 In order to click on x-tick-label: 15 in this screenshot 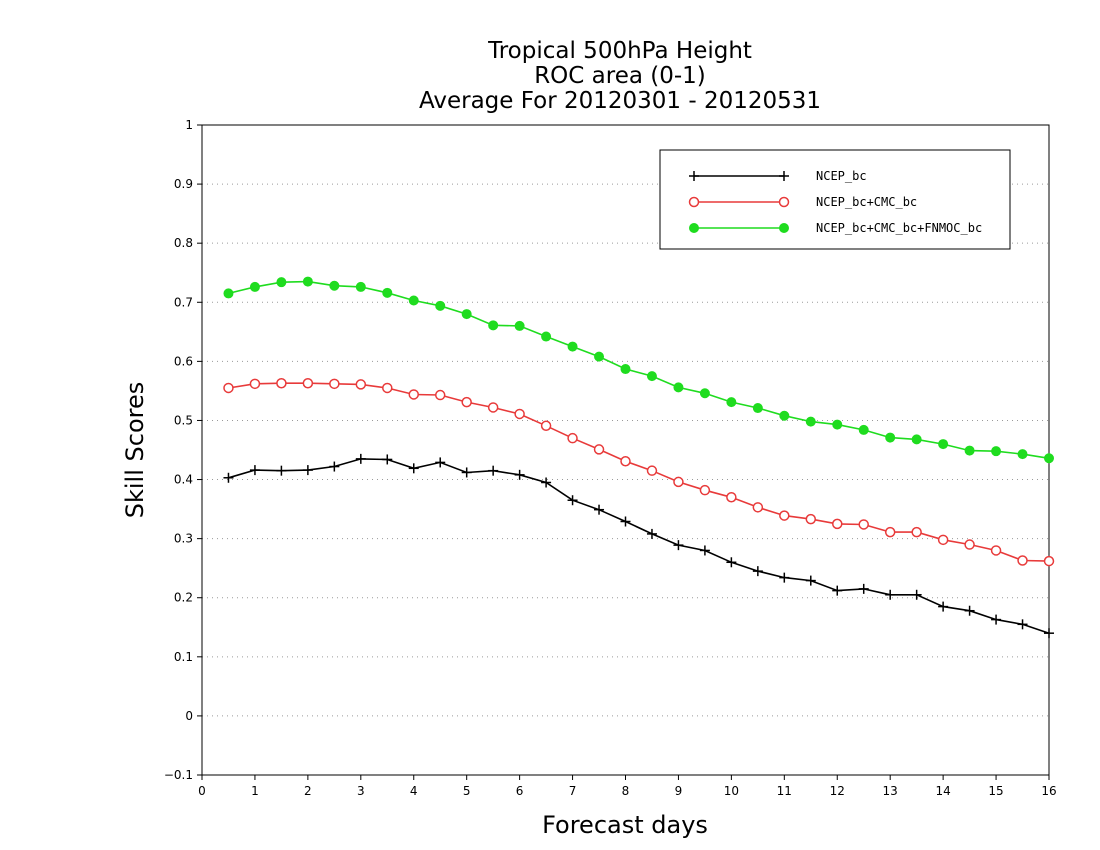, I will do `click(995, 791)`.